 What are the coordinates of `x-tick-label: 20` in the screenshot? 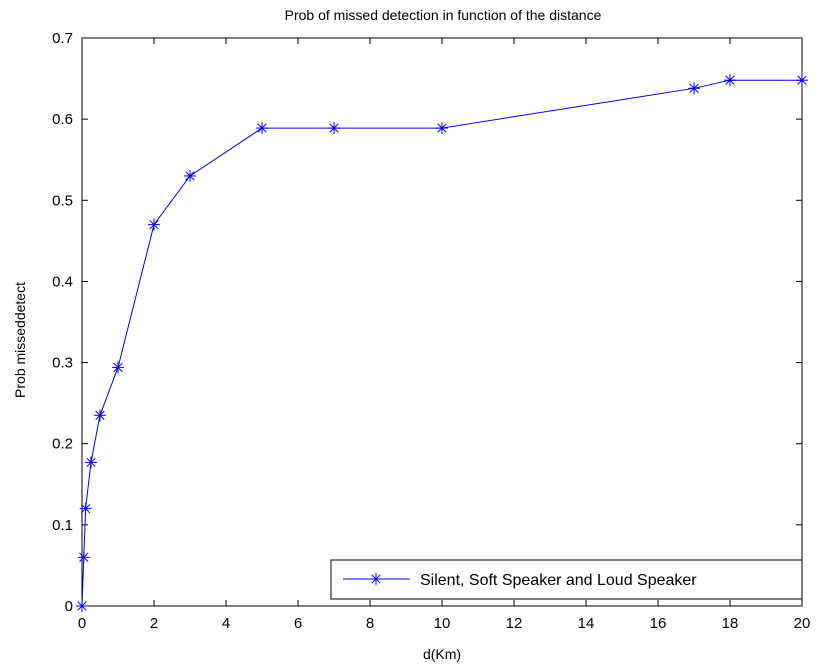 It's located at (802, 623).